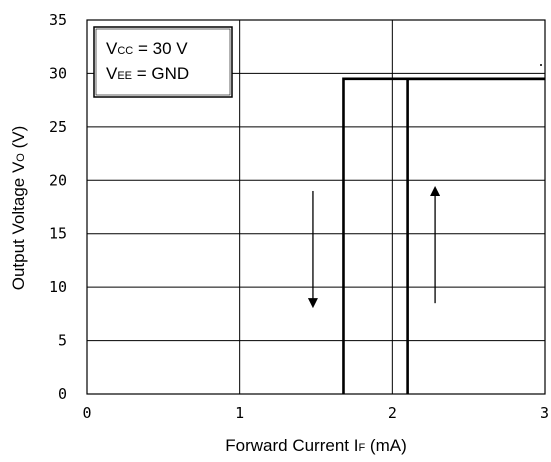 Image resolution: width=551 pixels, height=462 pixels. What do you see at coordinates (544, 413) in the screenshot?
I see `x-tick-label: 3` at bounding box center [544, 413].